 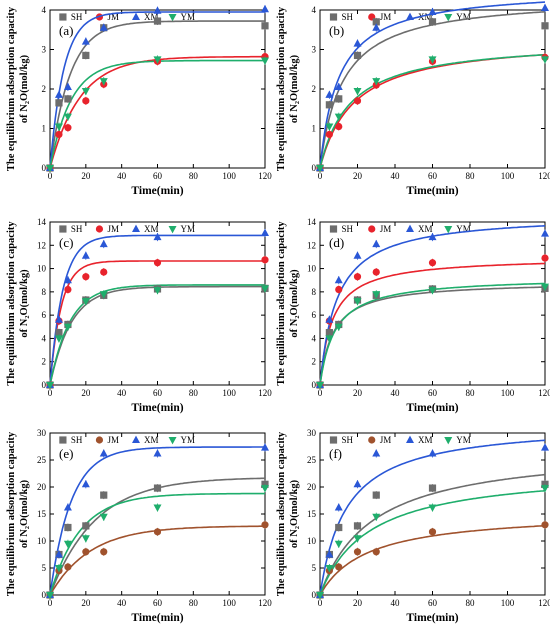 I want to click on y-tick-label: 4, so click(x=44, y=10).